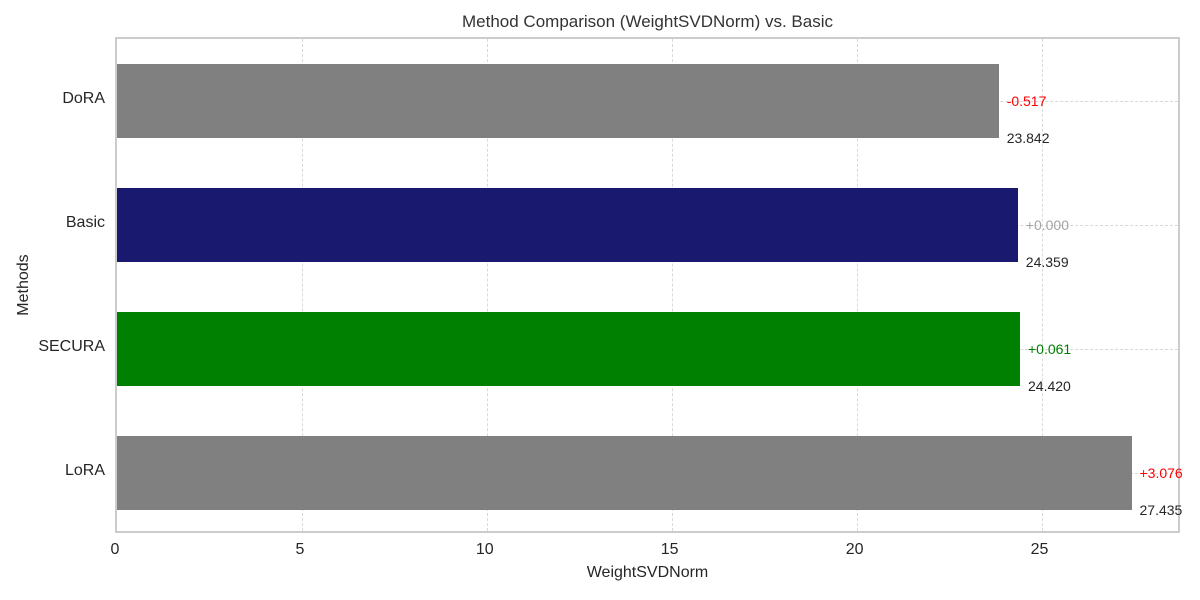  What do you see at coordinates (1028, 138) in the screenshot?
I see `value-label: 23.842` at bounding box center [1028, 138].